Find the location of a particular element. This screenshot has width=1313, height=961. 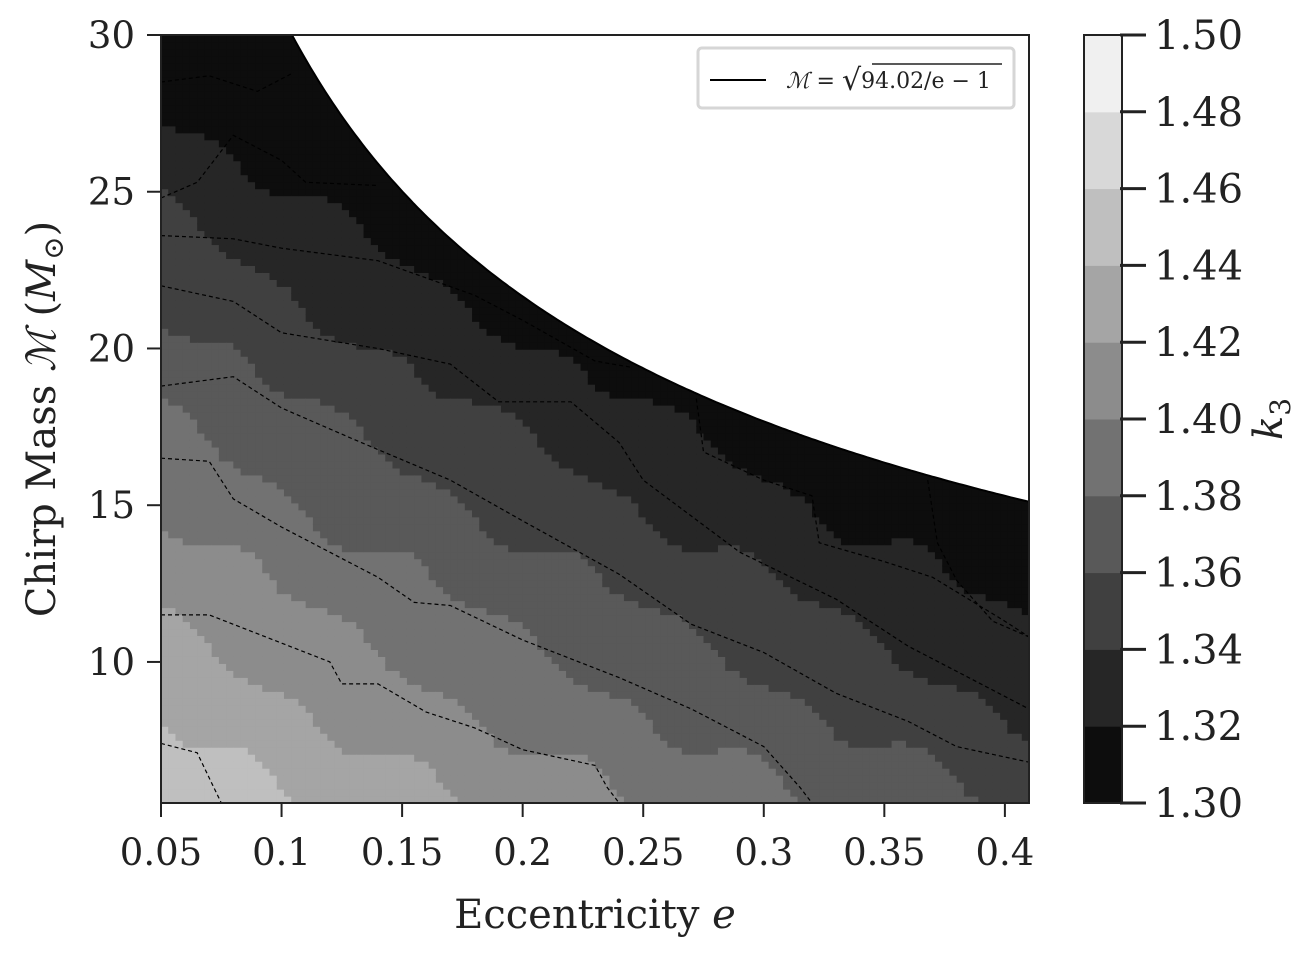

contour-cell-2059 is located at coordinates (295, 248).